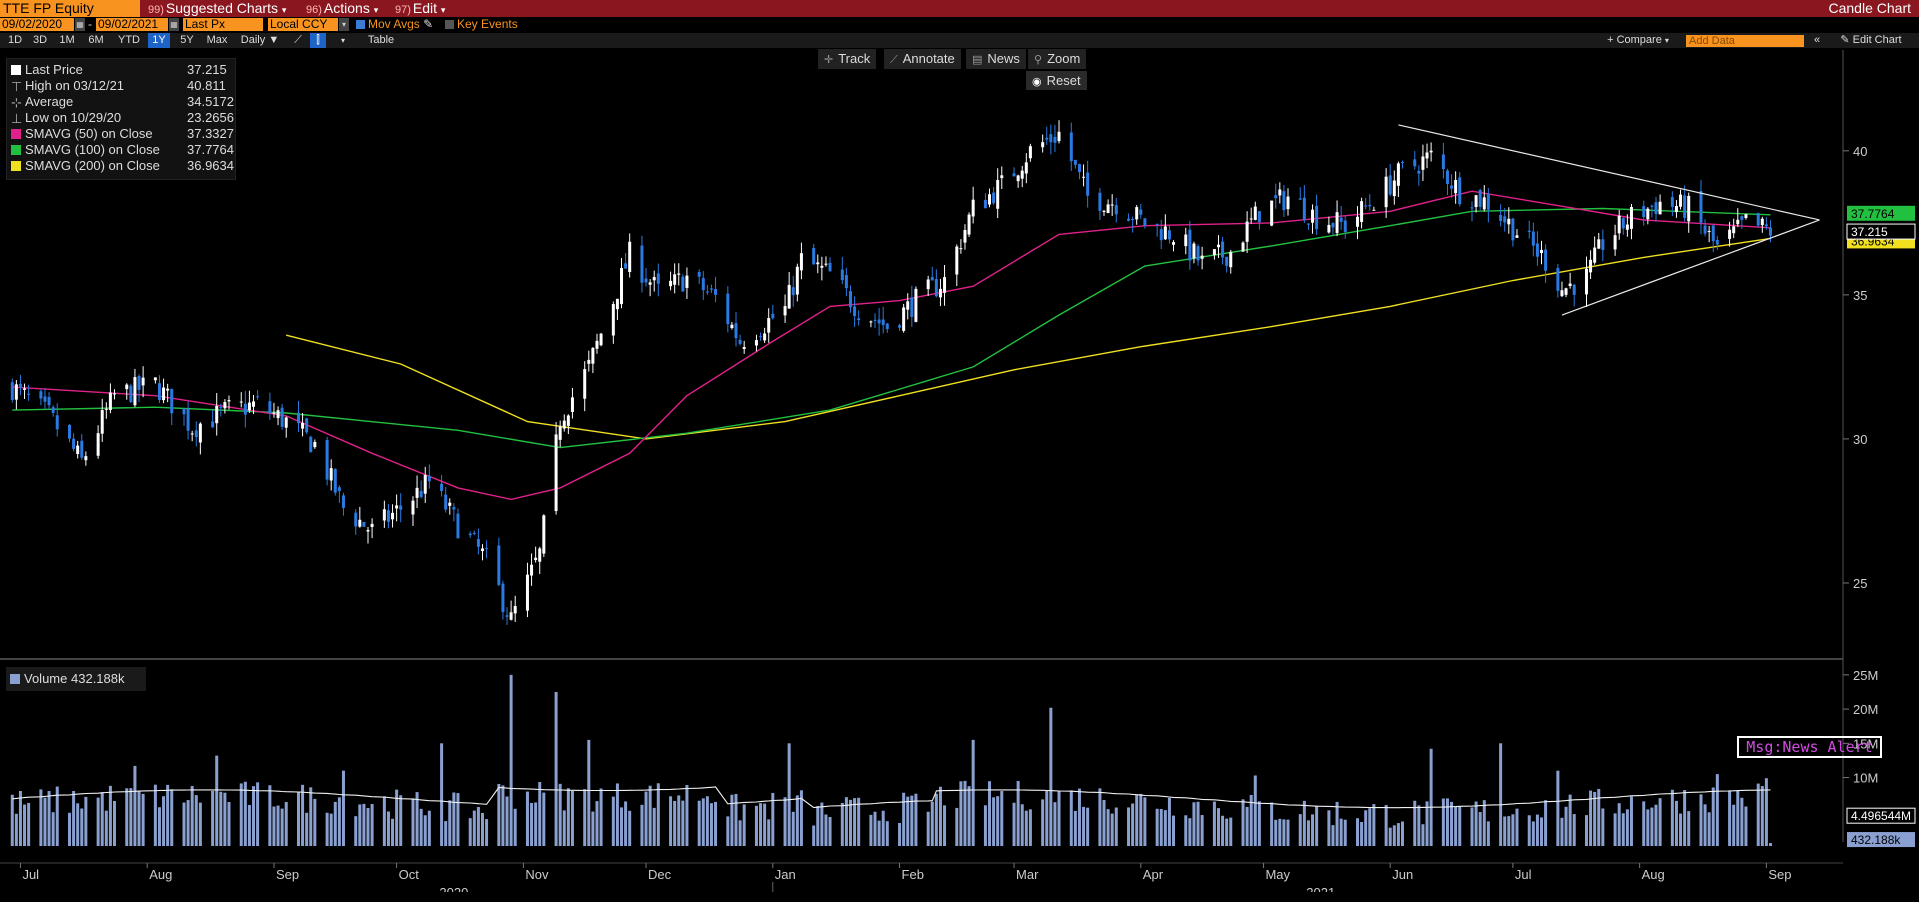 The height and width of the screenshot is (902, 1919). What do you see at coordinates (1745, 41) in the screenshot?
I see `add-data-input: Add Data` at bounding box center [1745, 41].